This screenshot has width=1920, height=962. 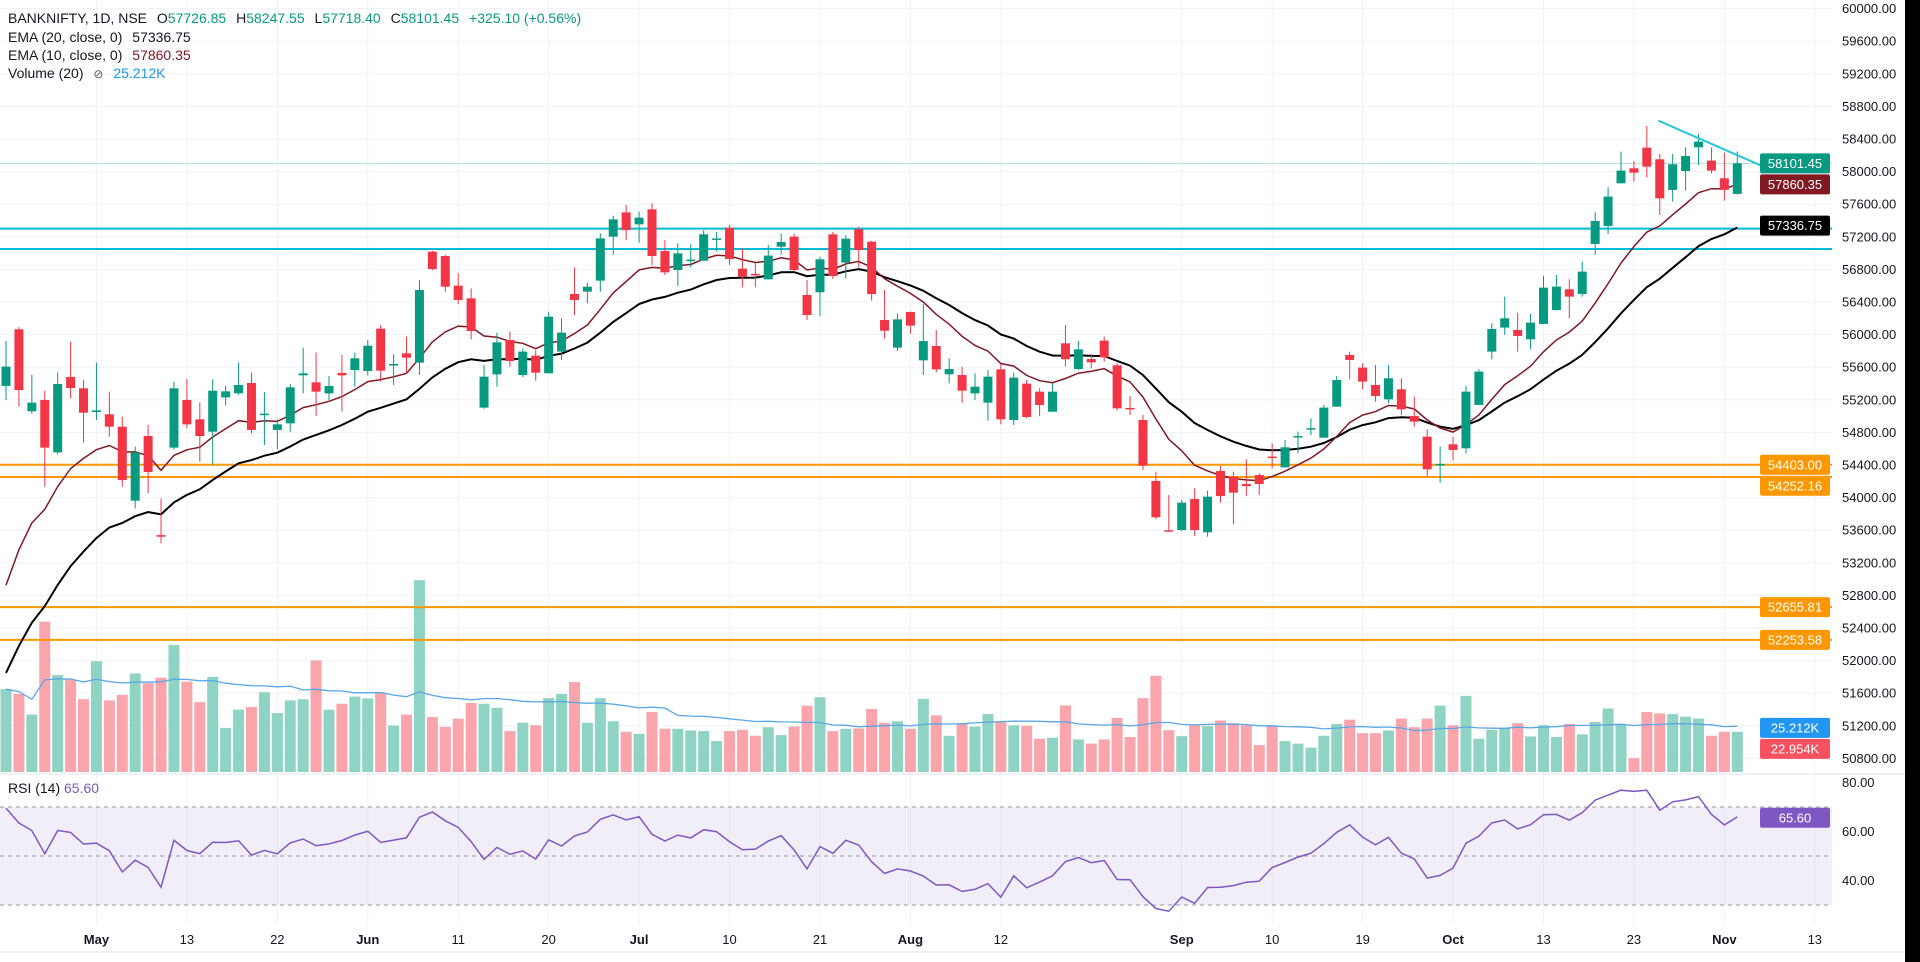 What do you see at coordinates (1912, 481) in the screenshot?
I see `window-edge` at bounding box center [1912, 481].